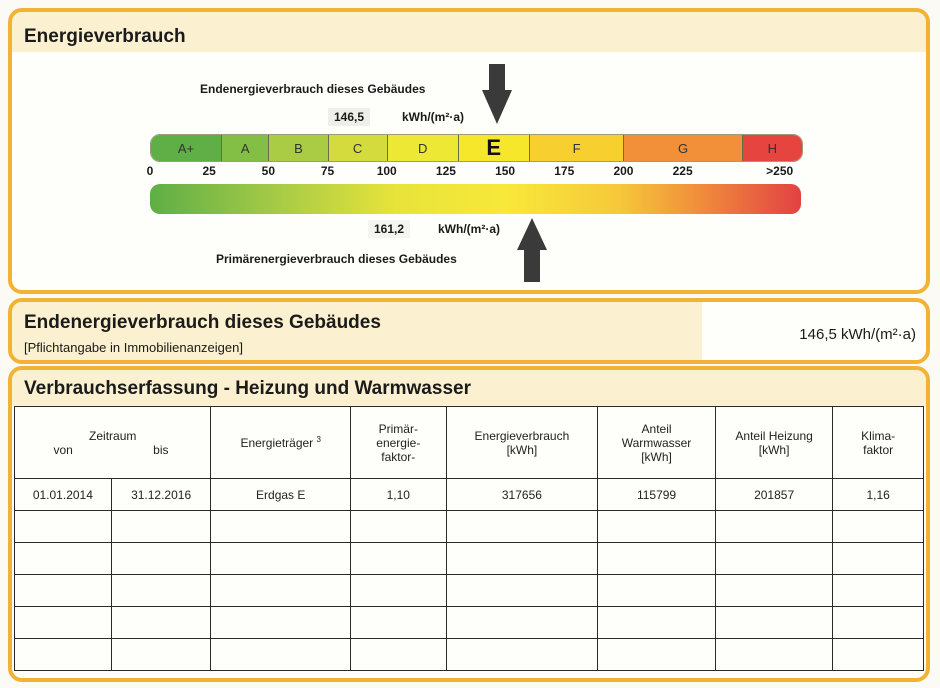 The width and height of the screenshot is (940, 688). What do you see at coordinates (564, 171) in the screenshot?
I see `scale-tick-label: 175` at bounding box center [564, 171].